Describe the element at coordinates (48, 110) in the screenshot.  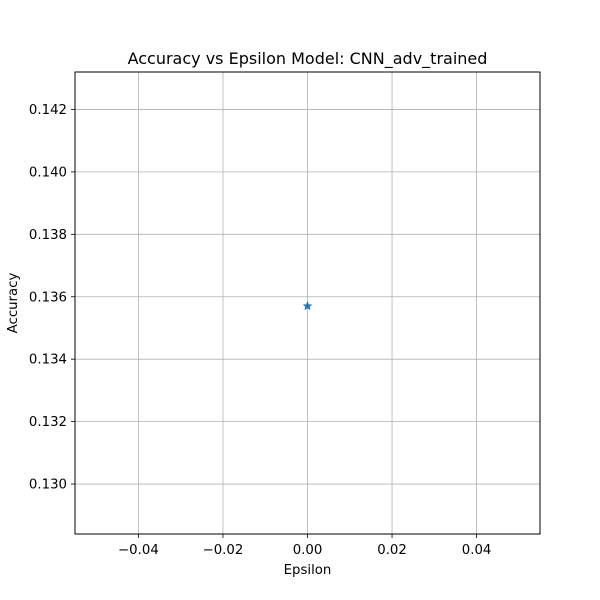
I see `y-tick-label: 0.142` at that location.